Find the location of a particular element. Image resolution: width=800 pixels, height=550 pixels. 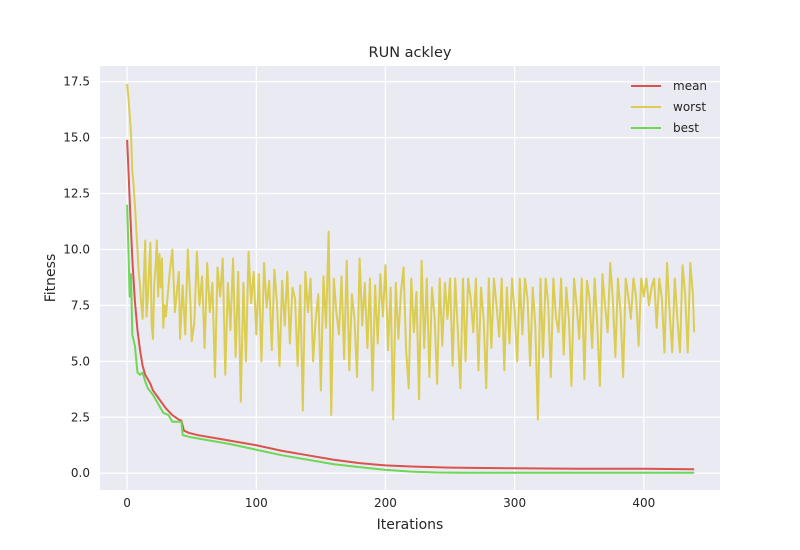

legend: mean worst best is located at coordinates (669, 107).